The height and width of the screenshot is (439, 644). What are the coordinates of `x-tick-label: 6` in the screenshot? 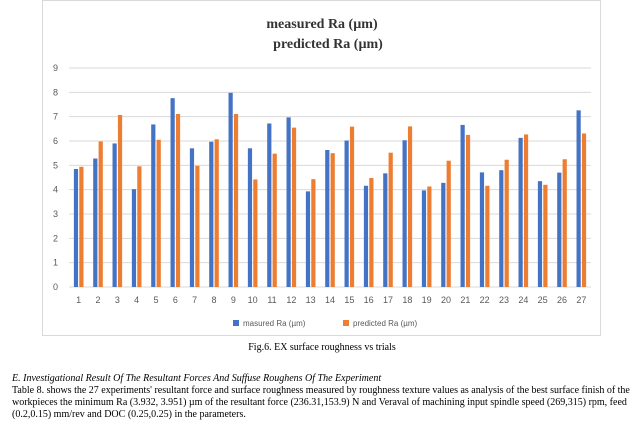 It's located at (175, 300).